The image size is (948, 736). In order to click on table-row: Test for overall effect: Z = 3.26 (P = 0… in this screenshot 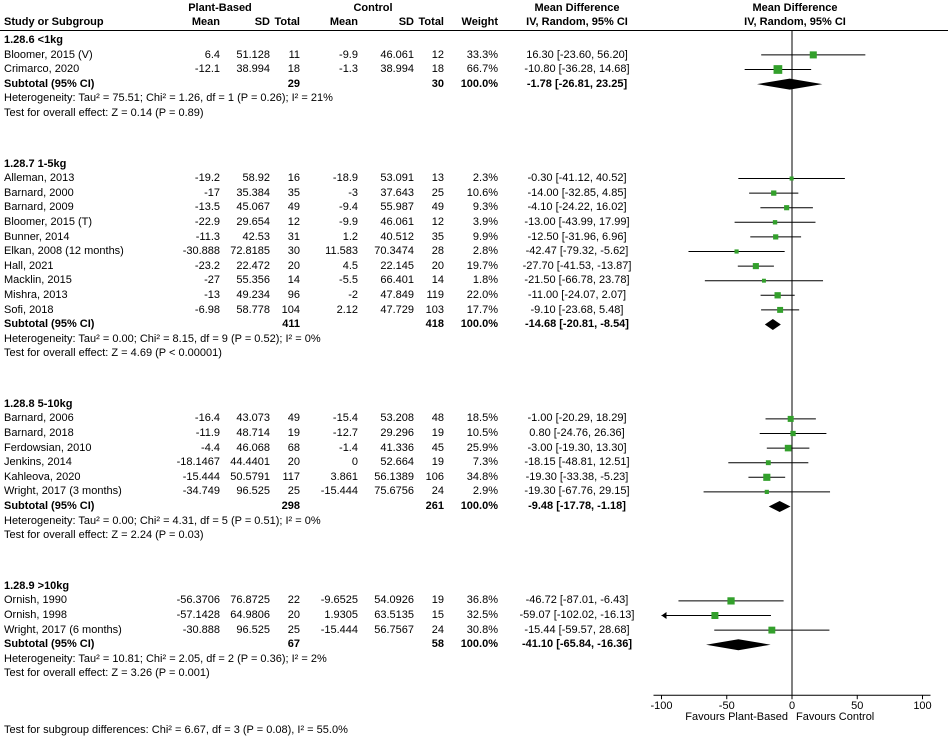, I will do `click(474, 673)`.